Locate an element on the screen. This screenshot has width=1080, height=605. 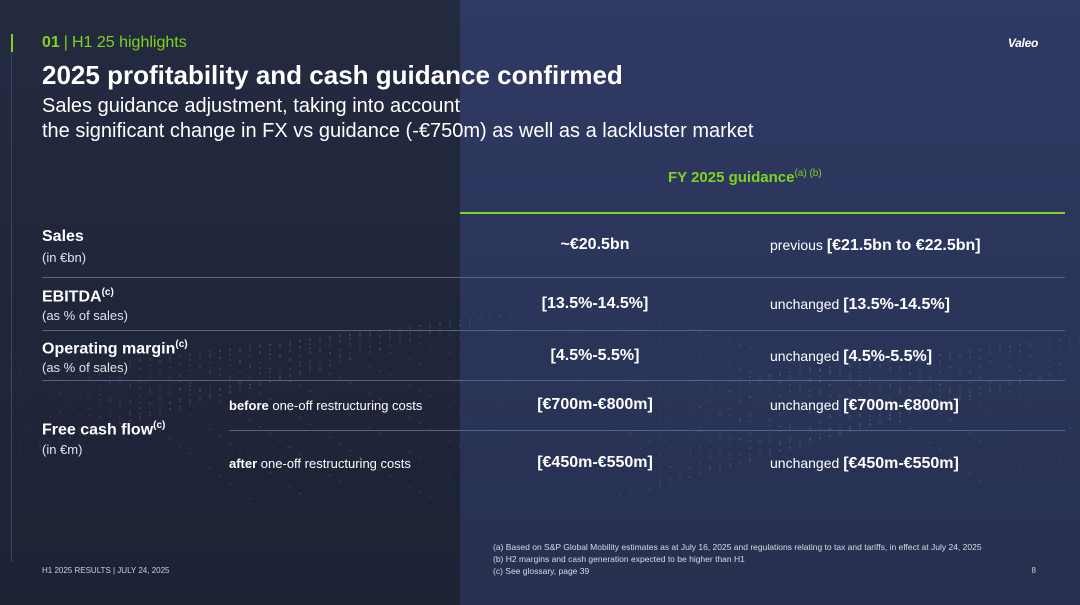
fcf-before-guidance-value: [€700m-€800m] is located at coordinates (595, 404).